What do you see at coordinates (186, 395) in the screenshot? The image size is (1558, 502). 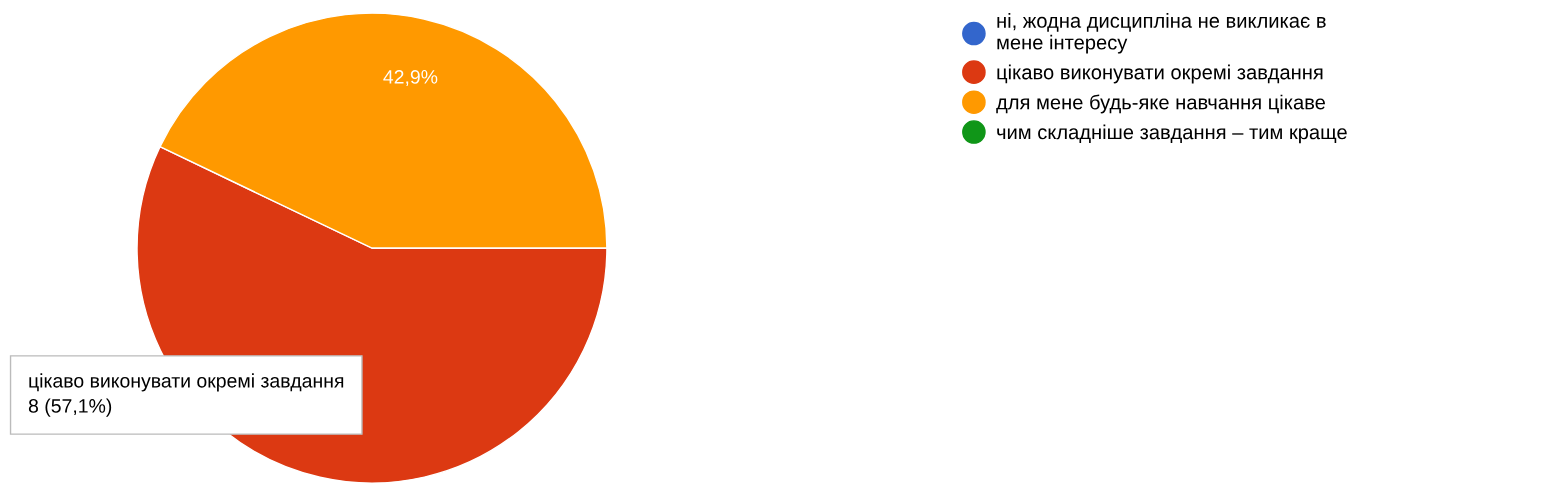 I see `text: цікаво виконувати окремі завдання 8 (57,1%)` at bounding box center [186, 395].